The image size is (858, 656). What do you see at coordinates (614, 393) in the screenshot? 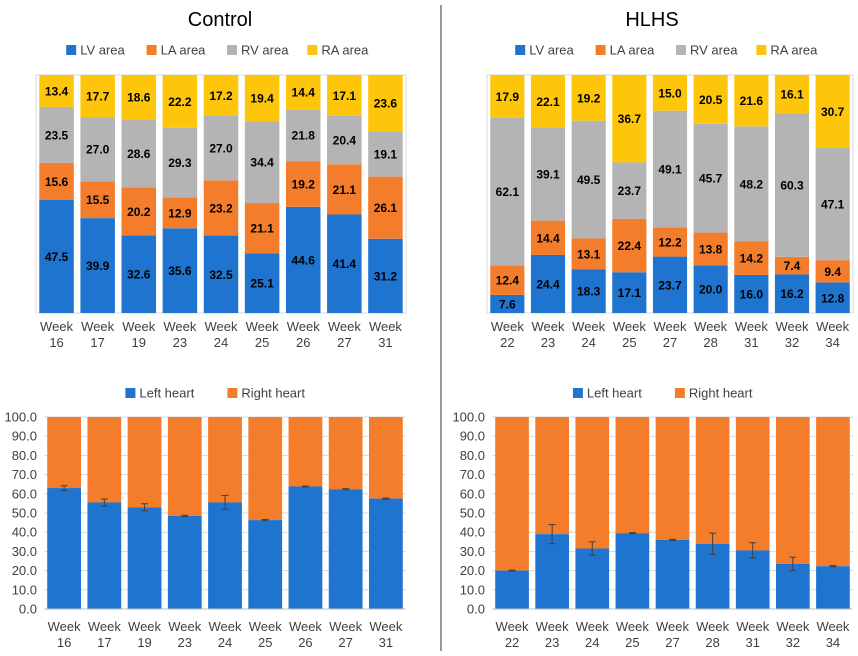
I see `hlhs-heart-legend-label-left-heart: Left heart` at bounding box center [614, 393].